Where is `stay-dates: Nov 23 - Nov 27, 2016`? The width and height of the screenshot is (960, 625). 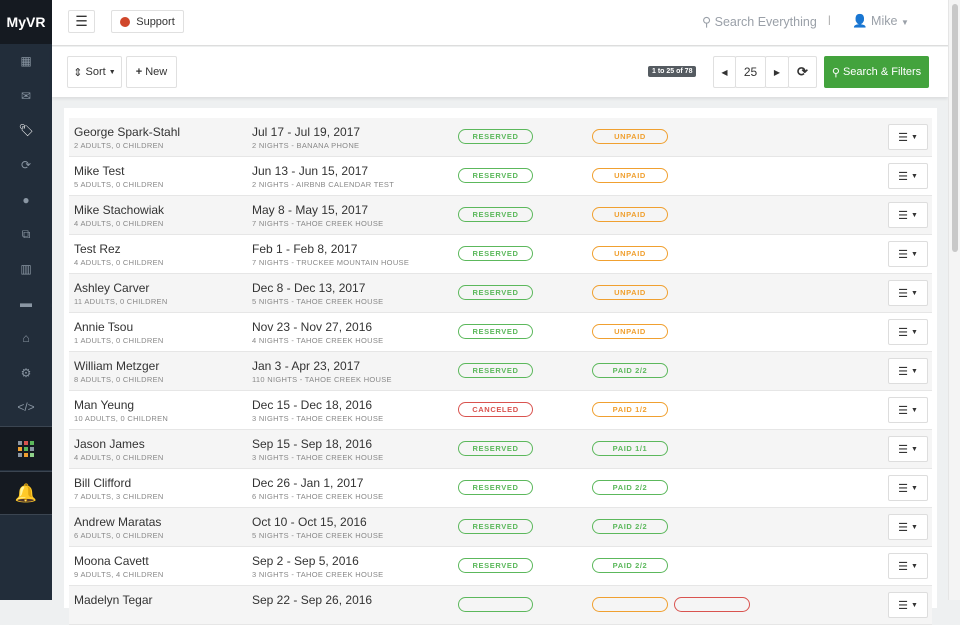 stay-dates: Nov 23 - Nov 27, 2016 is located at coordinates (312, 327).